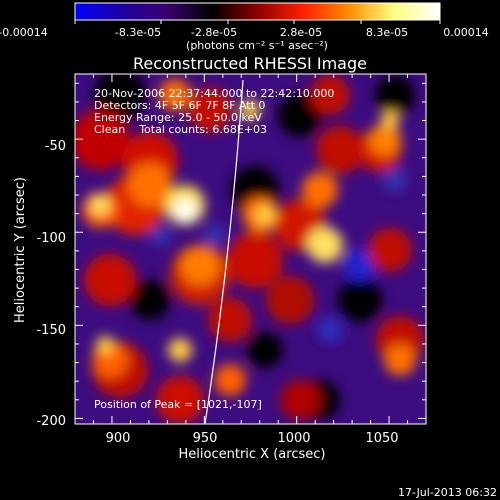  What do you see at coordinates (20, 250) in the screenshot?
I see `y-axis-title: Heliocentric Y (arcsec)` at bounding box center [20, 250].